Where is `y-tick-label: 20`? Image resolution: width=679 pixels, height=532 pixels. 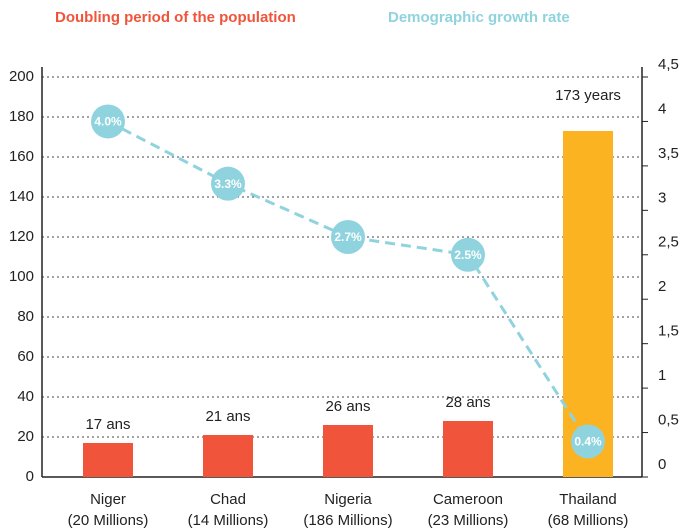 y-tick-label: 20 is located at coordinates (25, 436).